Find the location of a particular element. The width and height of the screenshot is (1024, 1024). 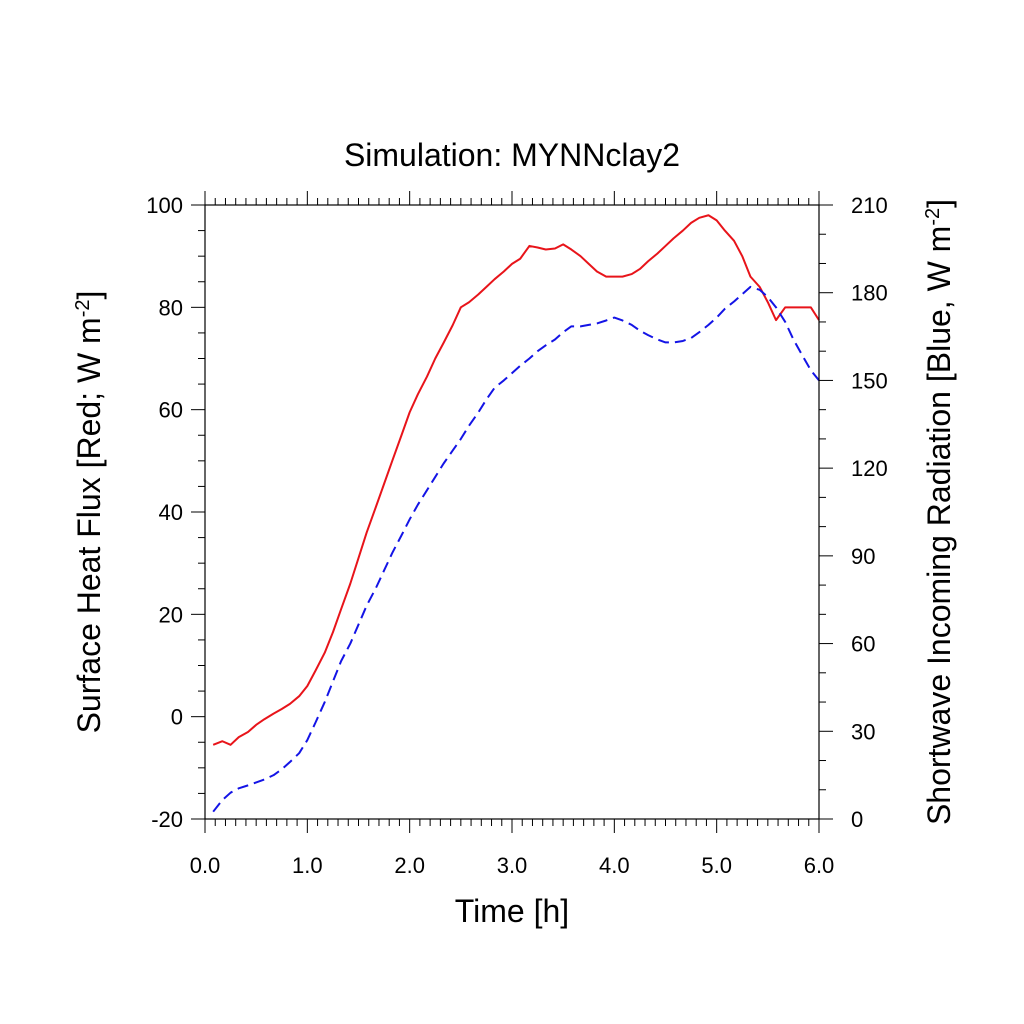

x-tick-label: 0.0 is located at coordinates (205, 865).